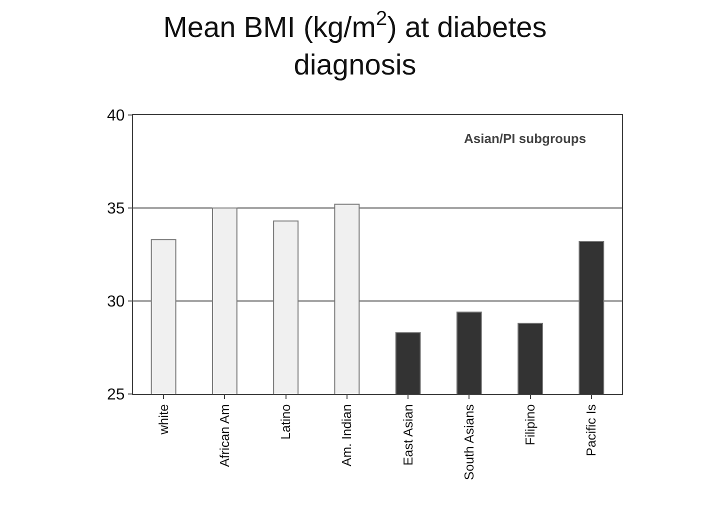 The image size is (710, 529). I want to click on x-tick-label: white, so click(163, 420).